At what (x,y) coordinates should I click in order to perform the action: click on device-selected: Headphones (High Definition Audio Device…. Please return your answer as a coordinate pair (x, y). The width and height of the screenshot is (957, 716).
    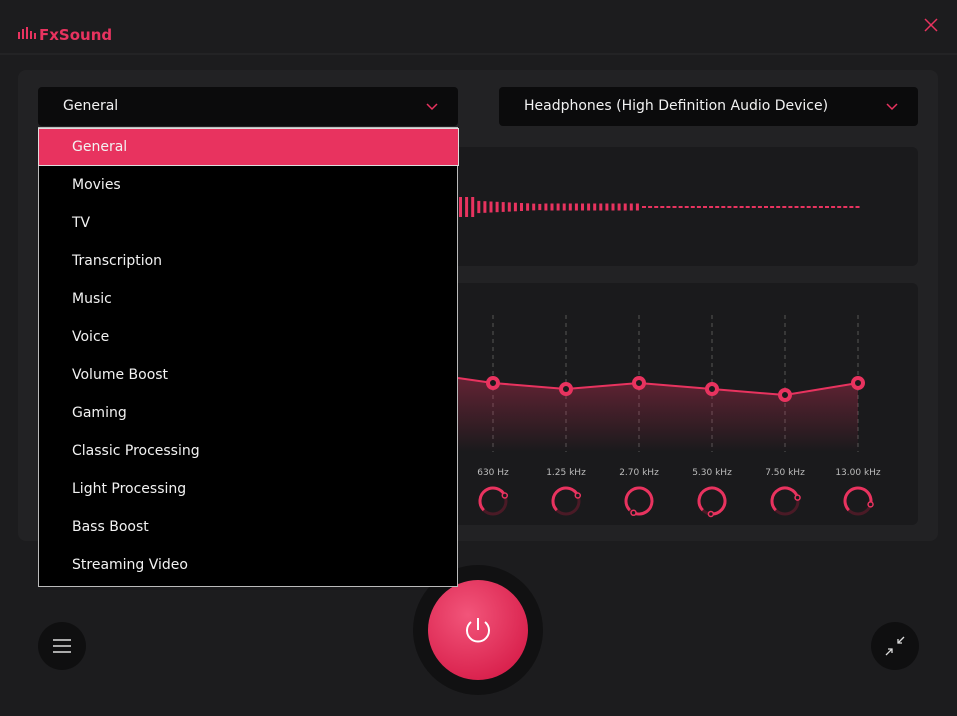
    Looking at the image, I should click on (676, 106).